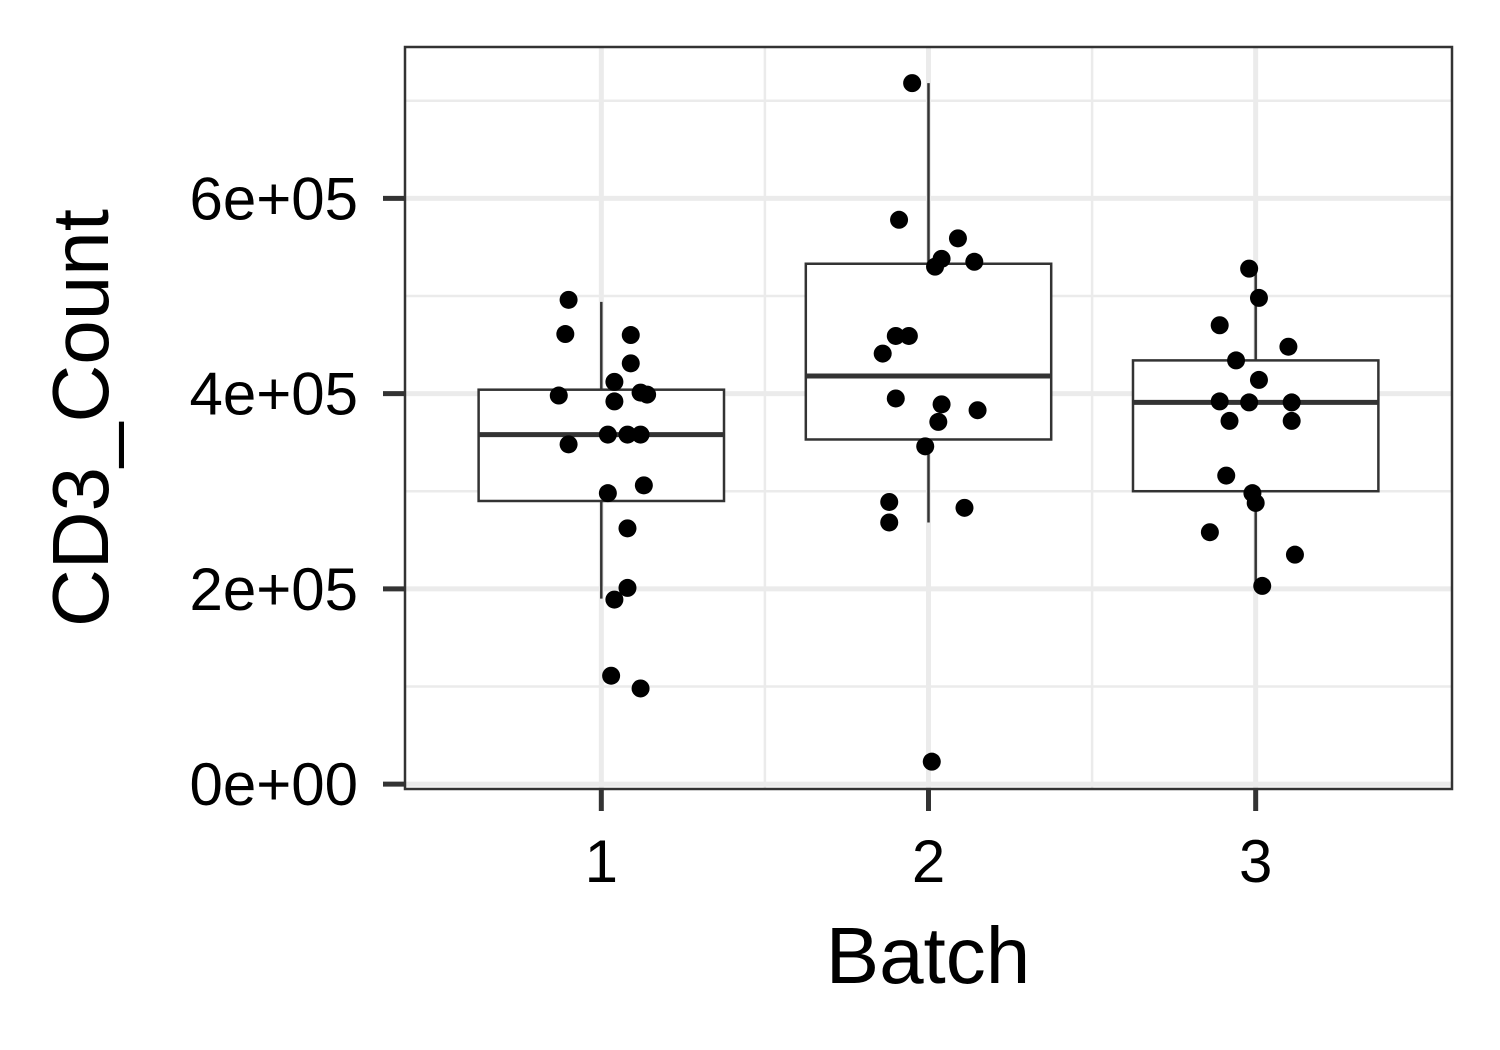 The height and width of the screenshot is (1050, 1500). I want to click on y-axis-title: CD3_Count, so click(80, 418).